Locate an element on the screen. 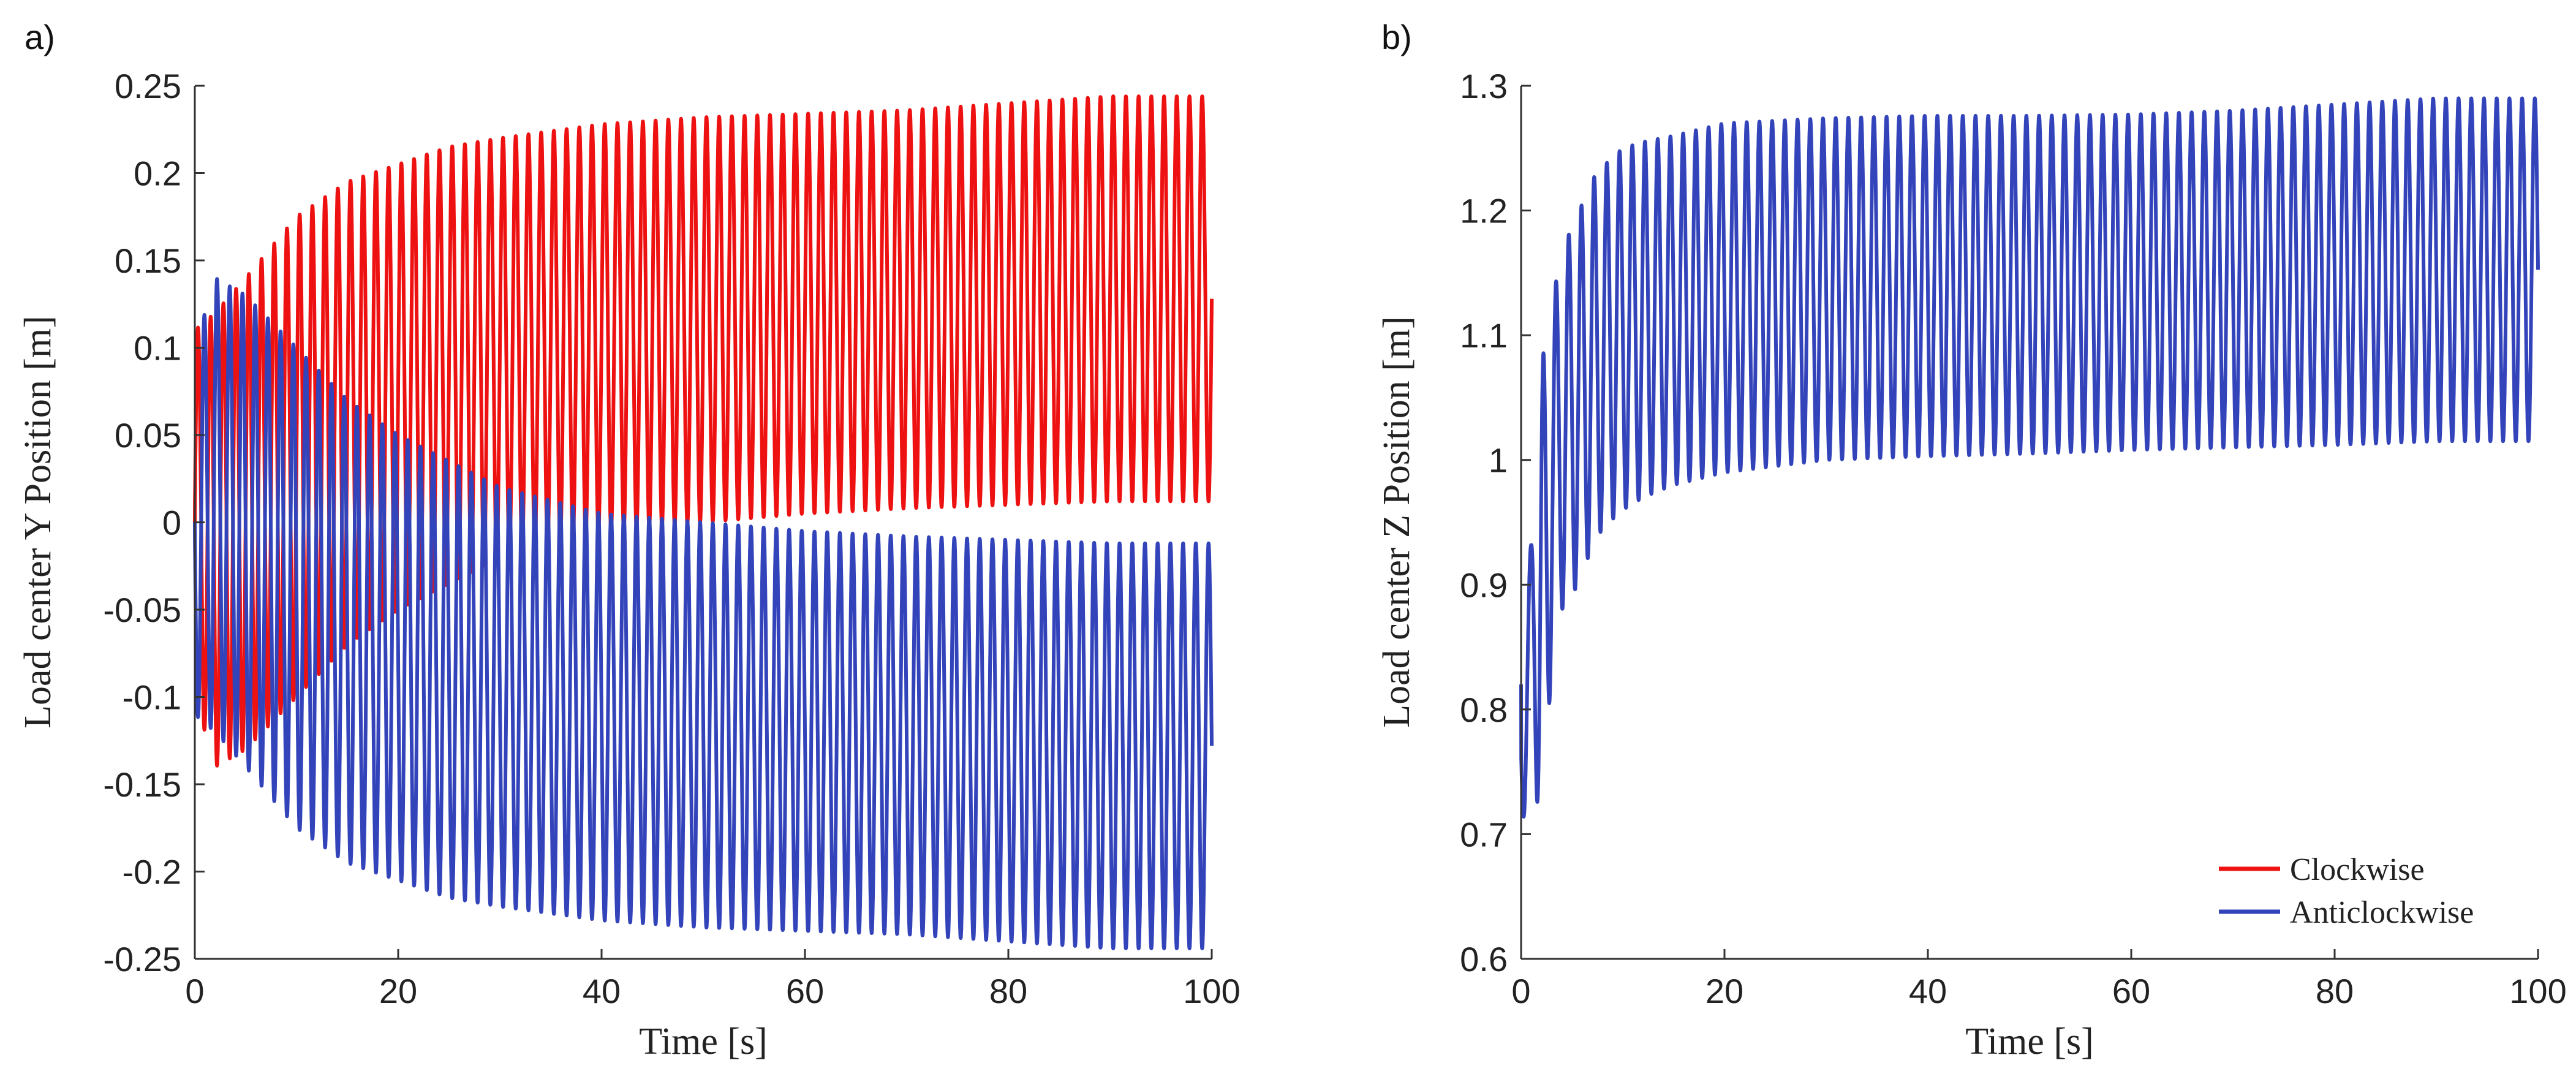 The height and width of the screenshot is (1090, 2576). panel-a-label: a) is located at coordinates (40, 37).